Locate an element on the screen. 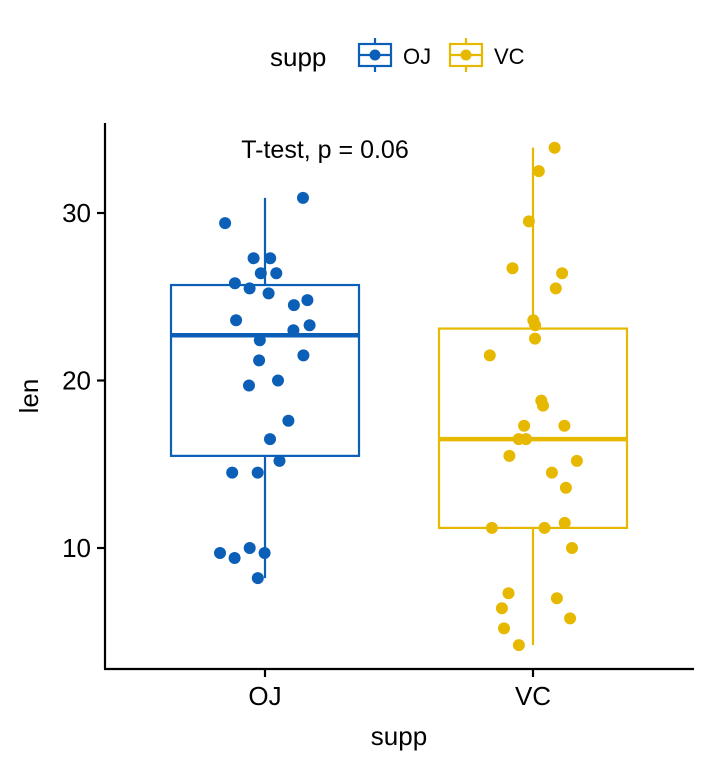  legend-label-oj: OJ is located at coordinates (417, 56).